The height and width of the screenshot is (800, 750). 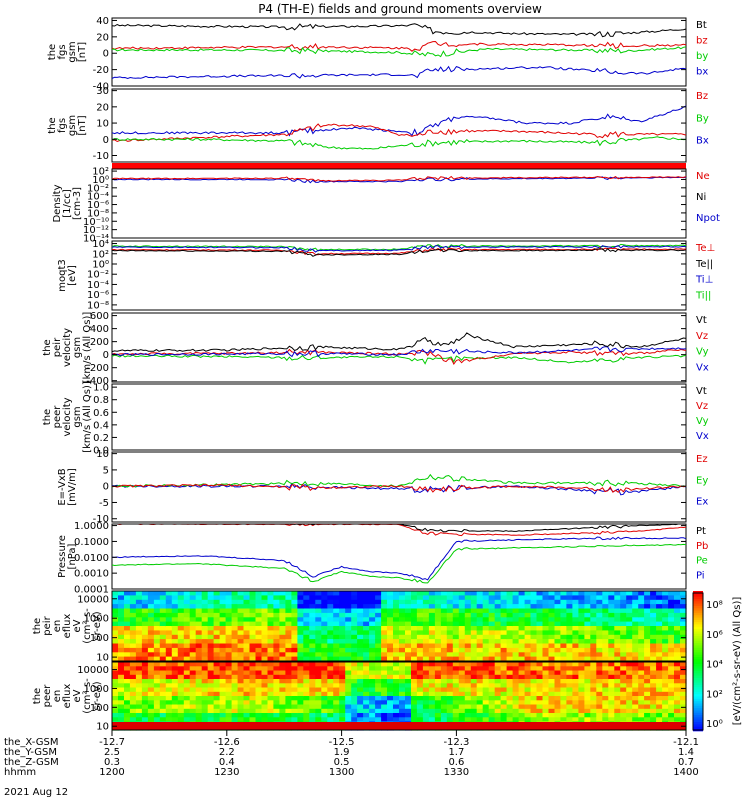 What do you see at coordinates (399, 275) in the screenshot?
I see `panel-frame` at bounding box center [399, 275].